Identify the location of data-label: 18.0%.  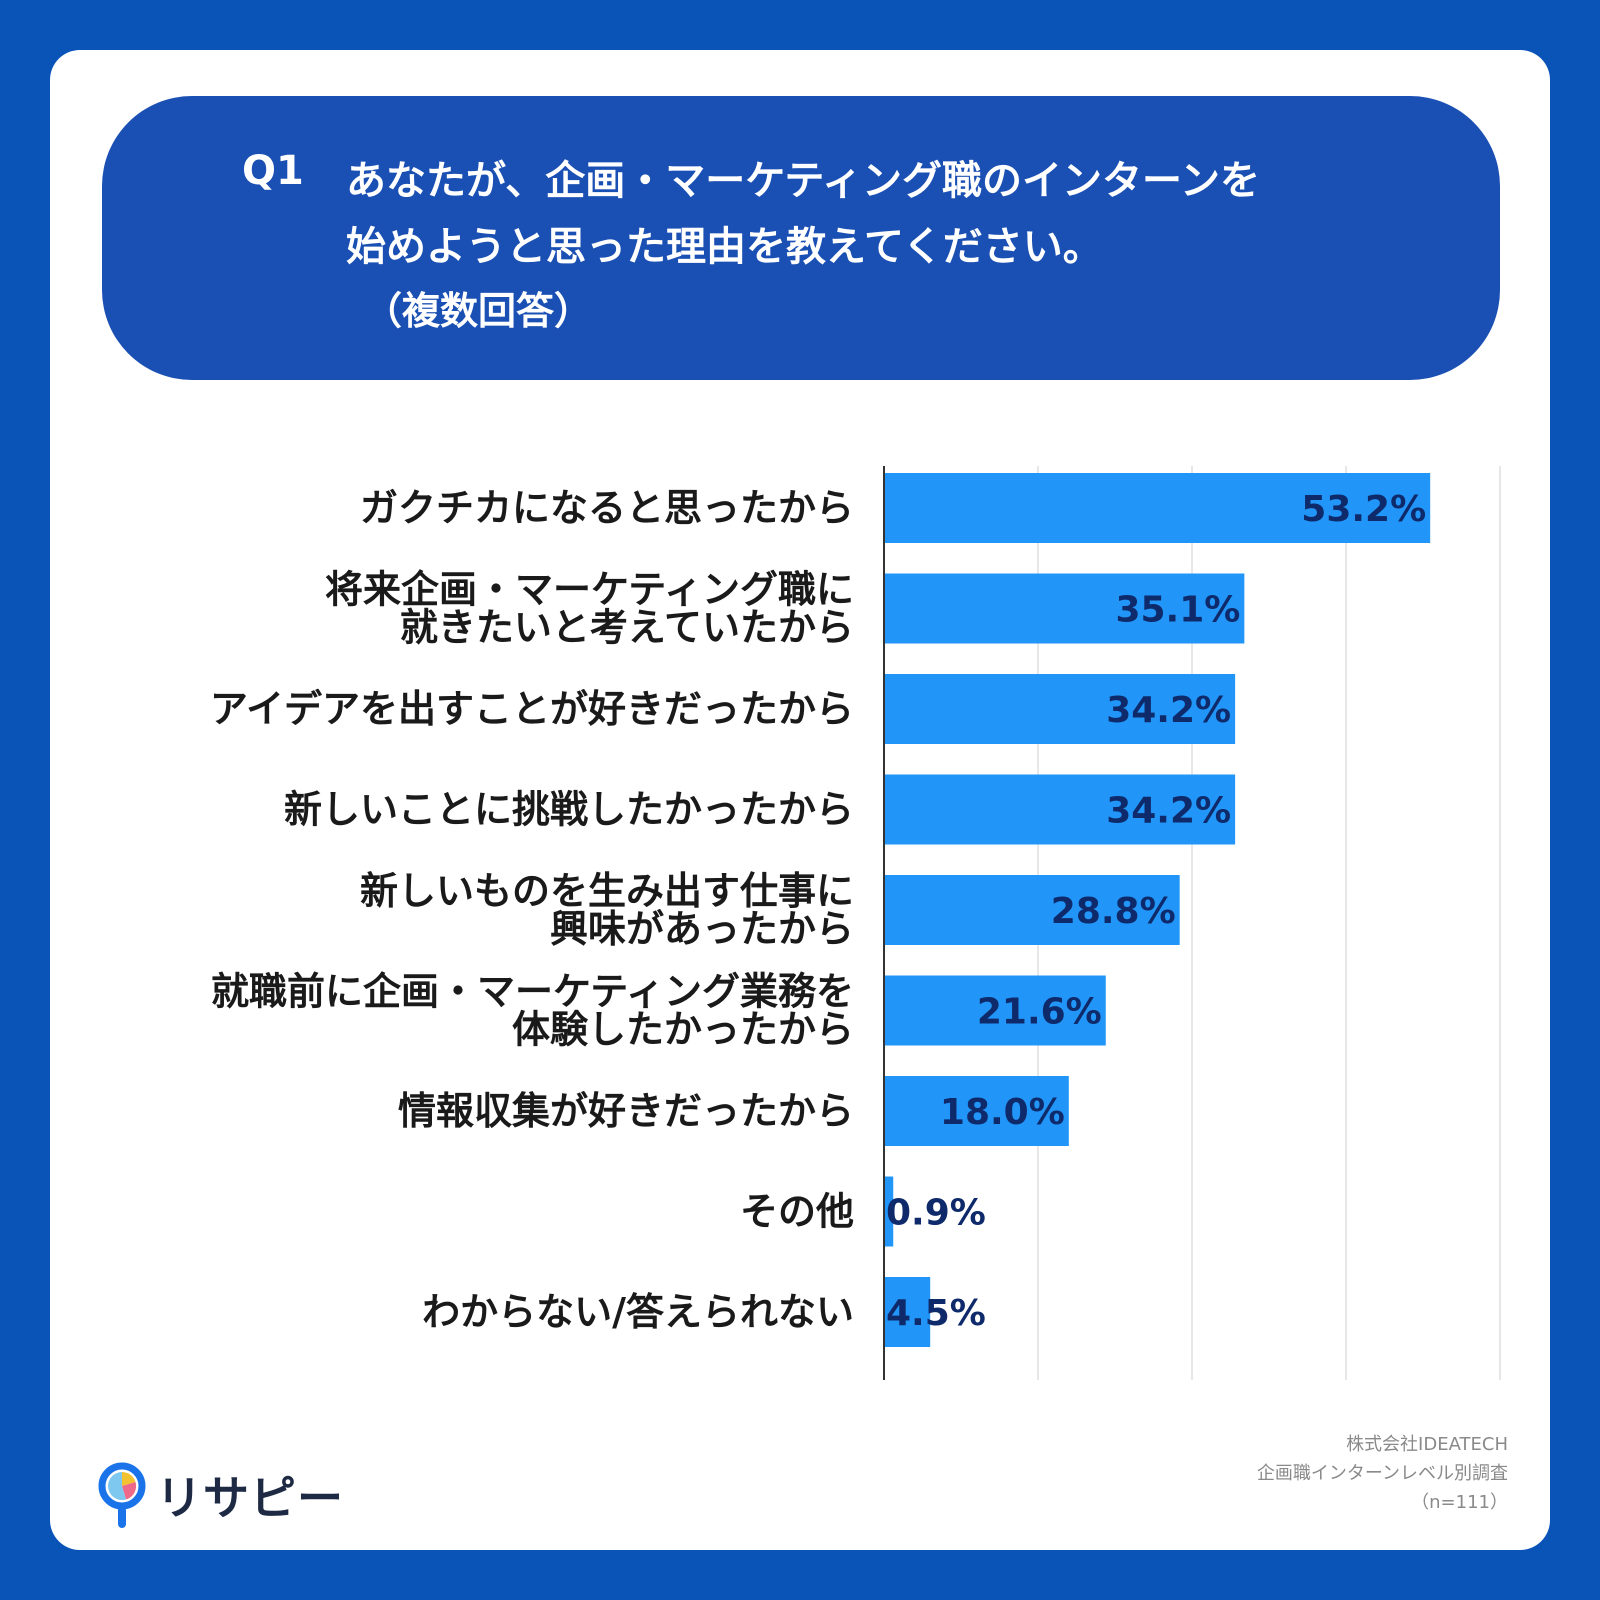
(1002, 1112).